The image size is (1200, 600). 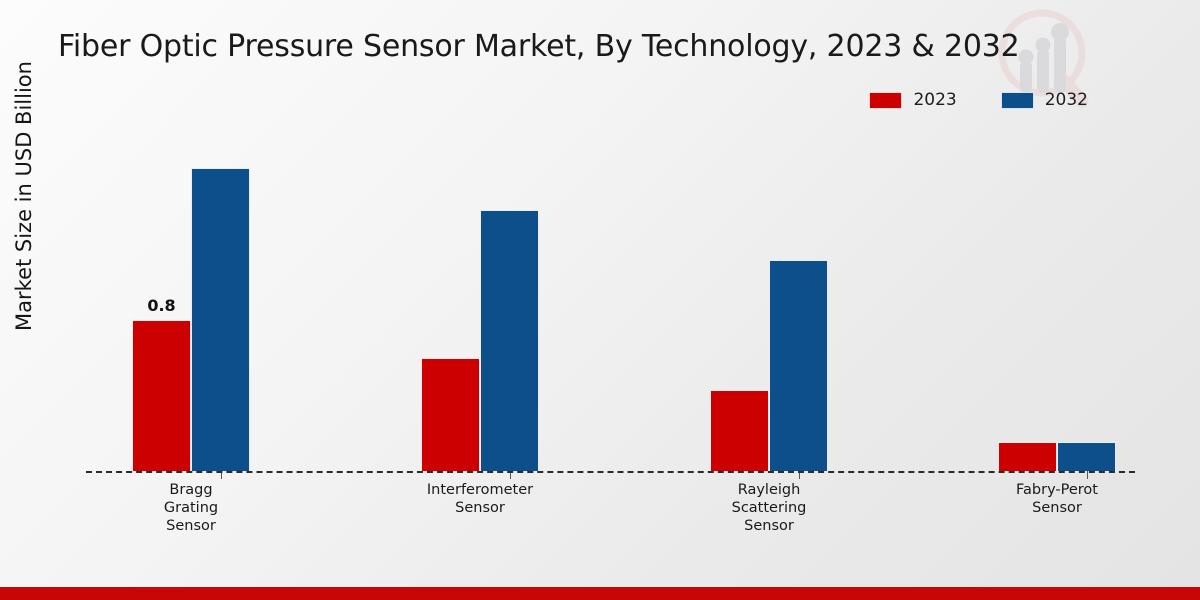 What do you see at coordinates (191, 490) in the screenshot?
I see `category-label-line: Bragg` at bounding box center [191, 490].